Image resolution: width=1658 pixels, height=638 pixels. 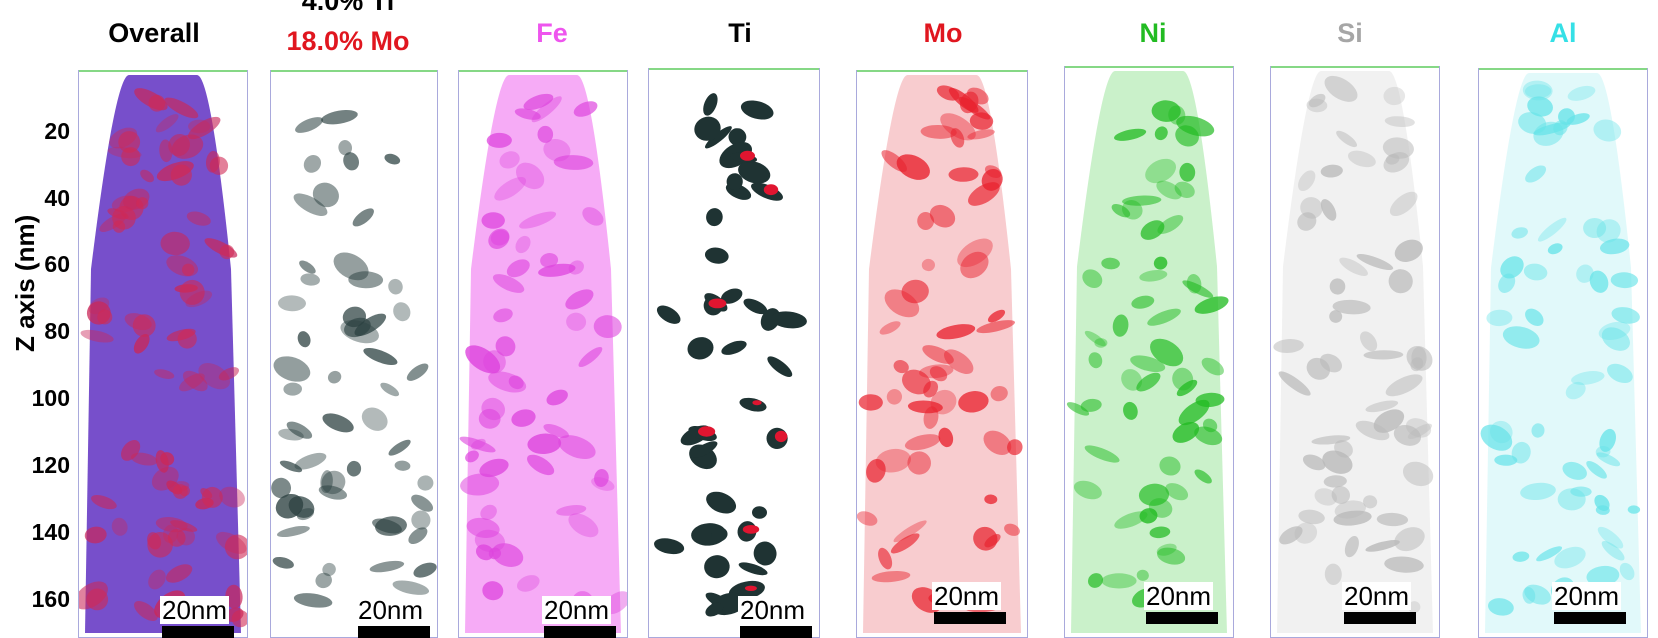 I want to click on z-tick: 120, so click(x=50, y=465).